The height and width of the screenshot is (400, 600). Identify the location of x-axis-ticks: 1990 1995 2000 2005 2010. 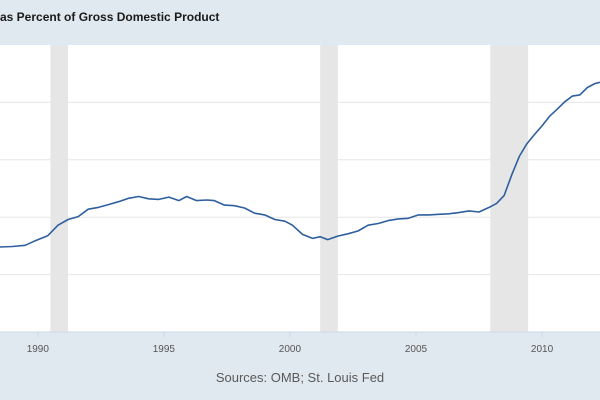
(290, 343).